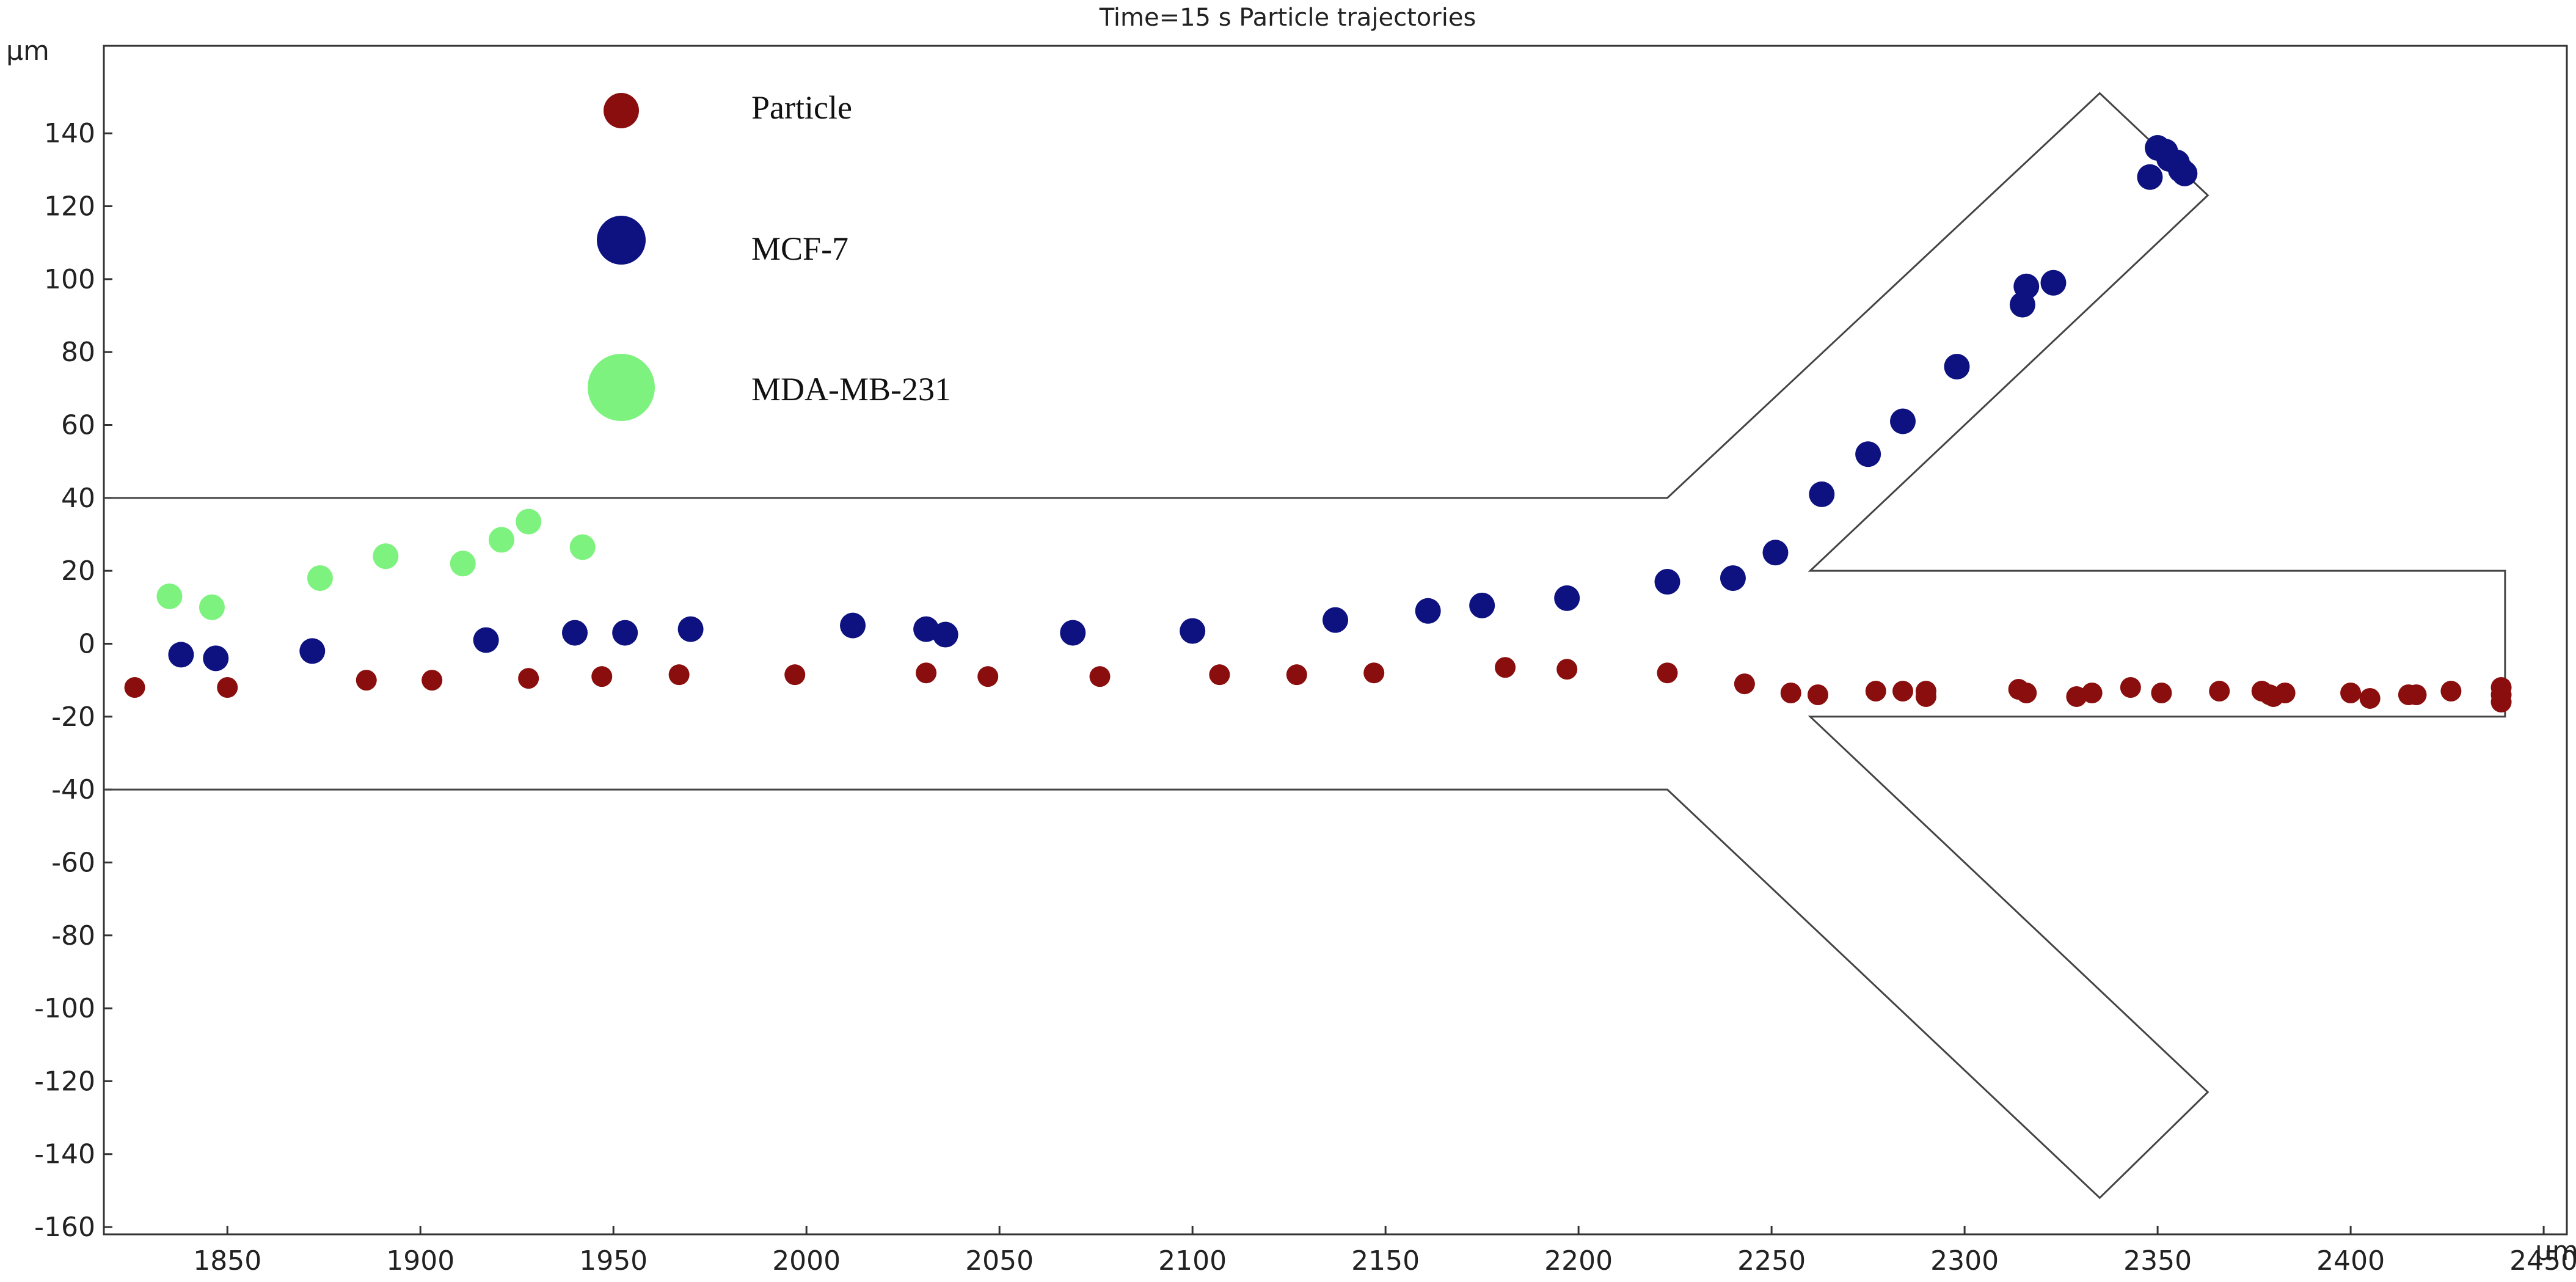  Describe the element at coordinates (64, 1081) in the screenshot. I see `y-tick-label: -120` at that location.